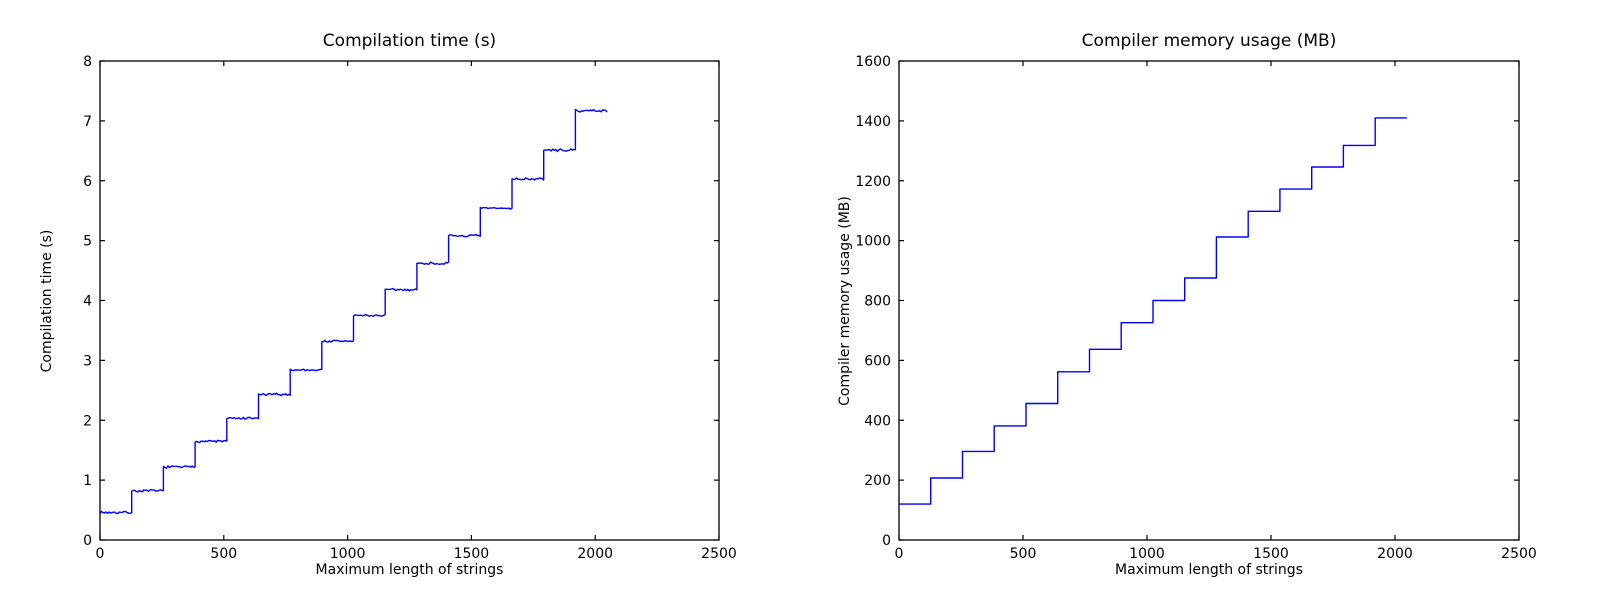 The image size is (1600, 600). I want to click on y-tick-label: 1600, so click(873, 62).